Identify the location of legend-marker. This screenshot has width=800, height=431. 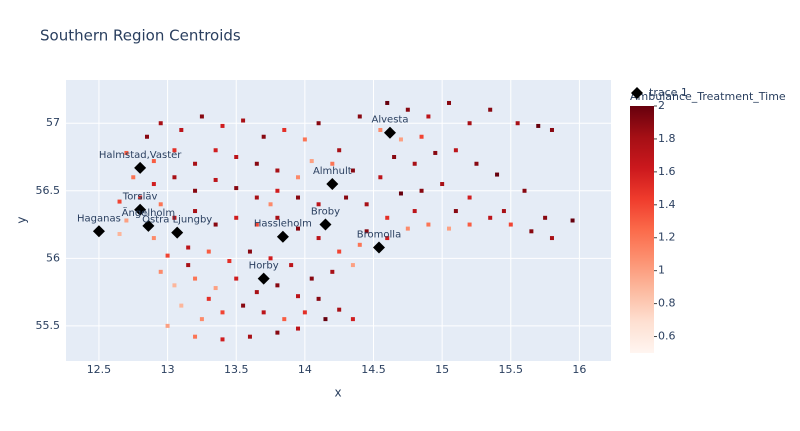
(637, 93).